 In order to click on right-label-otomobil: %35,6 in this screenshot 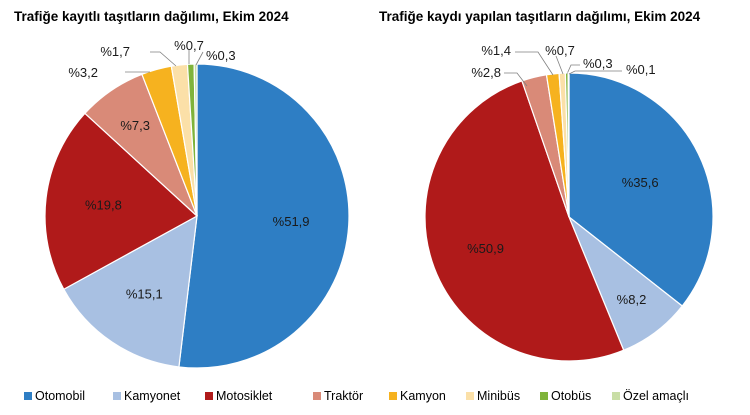, I will do `click(640, 182)`.